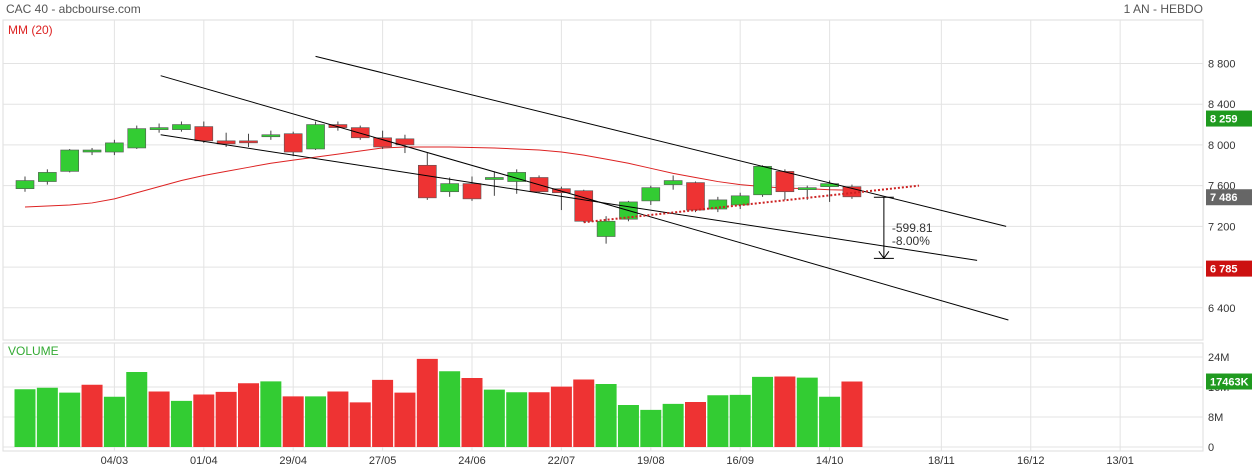 Image resolution: width=1253 pixels, height=470 pixels. What do you see at coordinates (1224, 270) in the screenshot?
I see `price-tag-low: 6 785` at bounding box center [1224, 270].